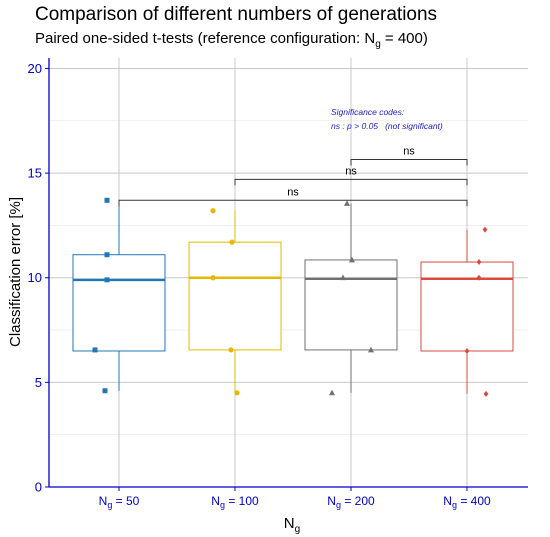 The image size is (550, 537). I want to click on x-tick-label: Ng = 50, so click(119, 502).